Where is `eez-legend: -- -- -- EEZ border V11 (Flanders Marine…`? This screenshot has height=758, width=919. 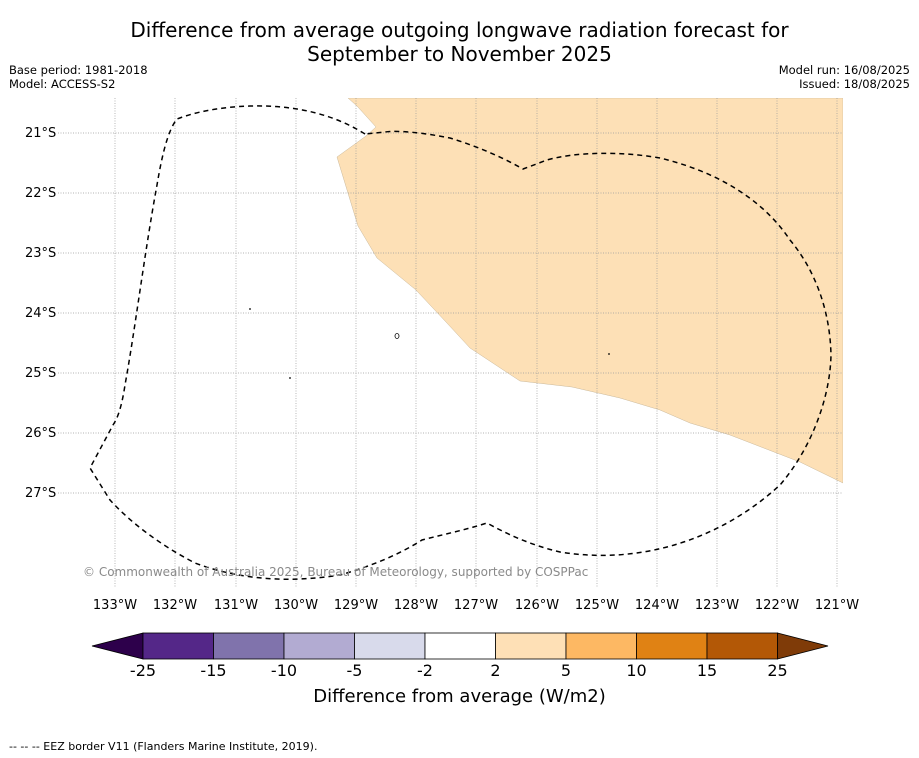
eez-legend: -- -- -- EEZ border V11 (Flanders Marine… is located at coordinates (163, 746).